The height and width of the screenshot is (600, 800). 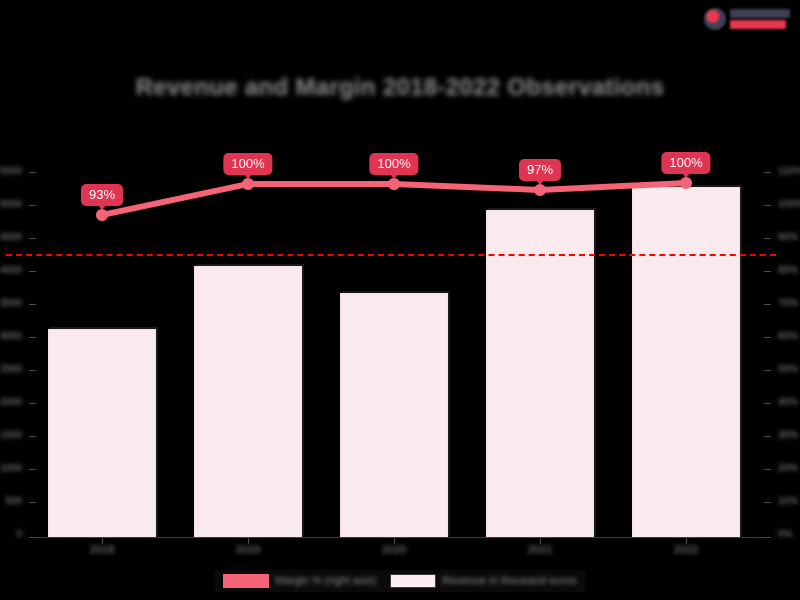 What do you see at coordinates (788, 435) in the screenshot?
I see `y-axis-label-right-8: 30%` at bounding box center [788, 435].